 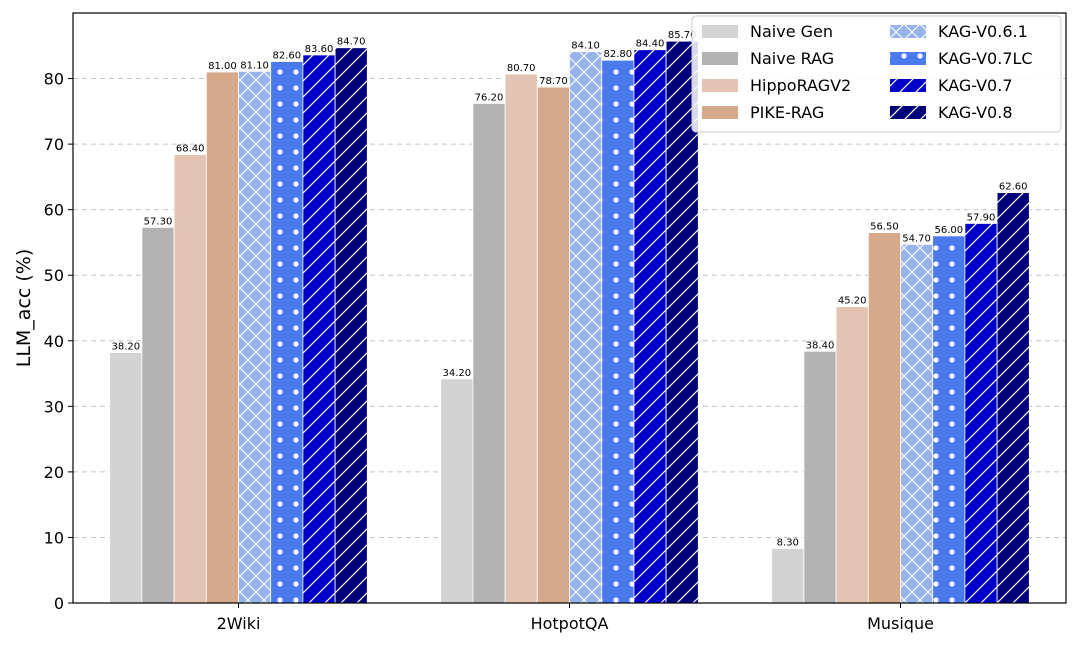 I want to click on bar-musique-hipporagv2, so click(x=852, y=455).